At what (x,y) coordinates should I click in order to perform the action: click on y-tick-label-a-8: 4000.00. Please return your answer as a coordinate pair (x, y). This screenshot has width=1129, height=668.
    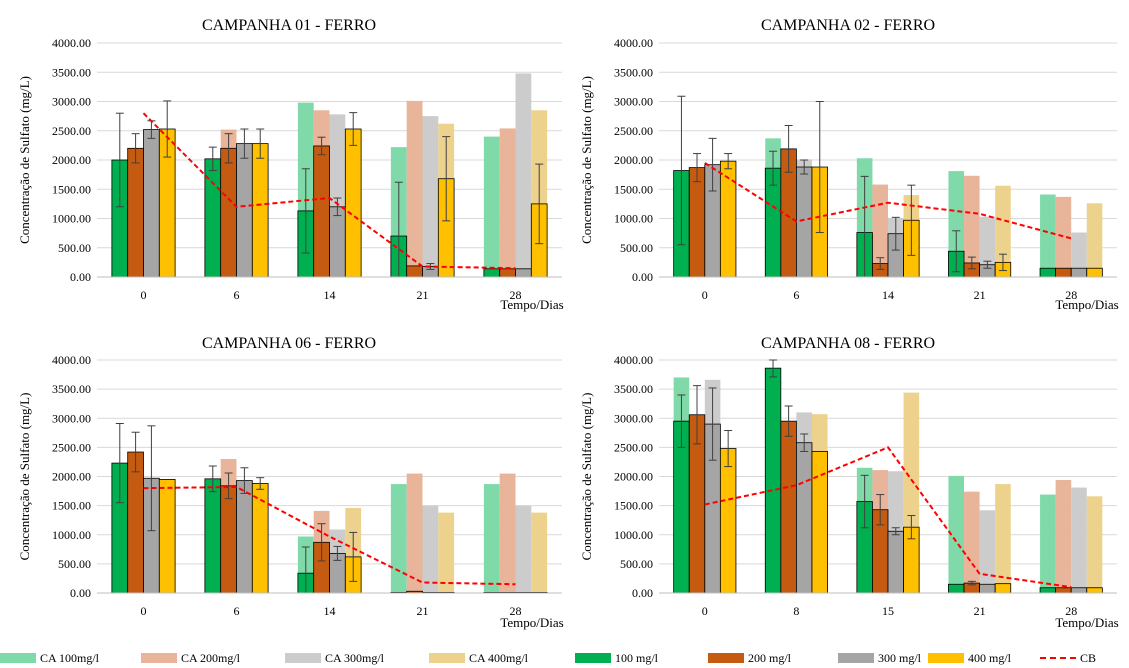
    Looking at the image, I should click on (71, 43).